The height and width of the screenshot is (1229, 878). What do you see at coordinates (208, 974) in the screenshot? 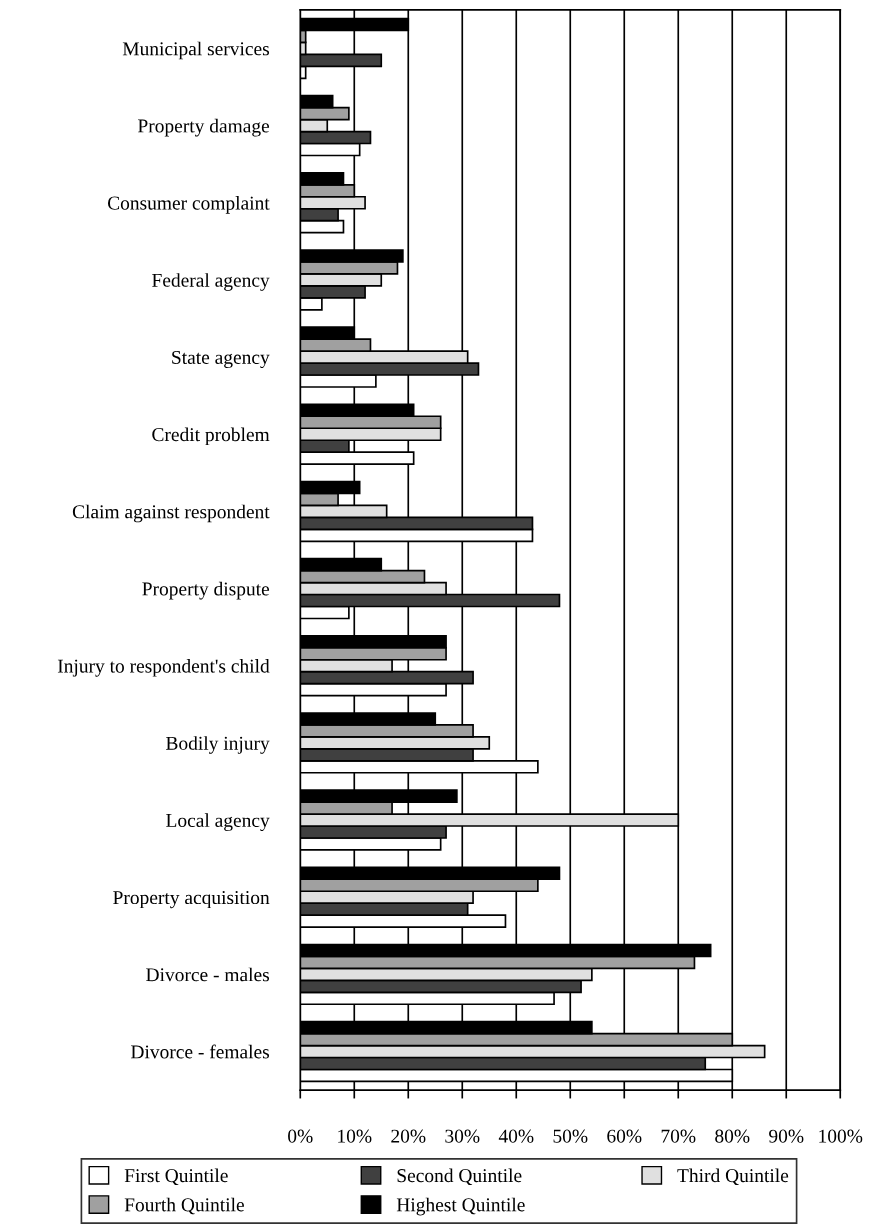
I see `y-tick-label: Divorce - males` at bounding box center [208, 974].